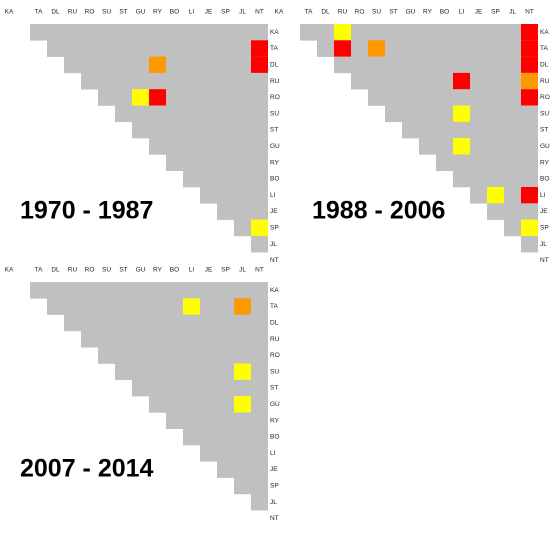 Image resolution: width=550 pixels, height=533 pixels. What do you see at coordinates (275, 162) in the screenshot?
I see `row-label: RY` at bounding box center [275, 162].